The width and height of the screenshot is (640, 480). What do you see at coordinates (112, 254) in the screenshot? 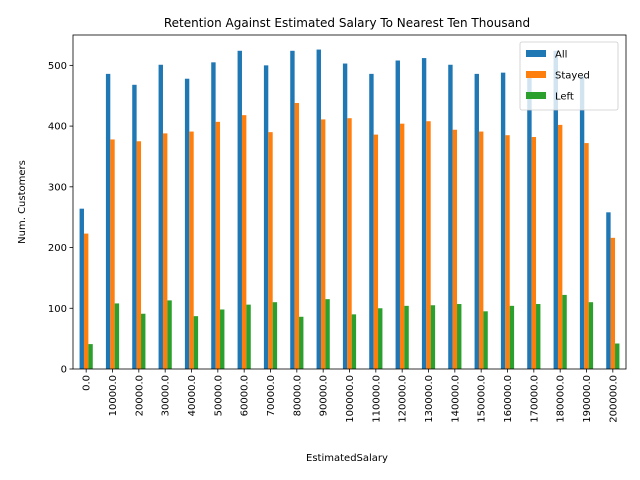
I see `bar-stayed-10000.0` at bounding box center [112, 254].